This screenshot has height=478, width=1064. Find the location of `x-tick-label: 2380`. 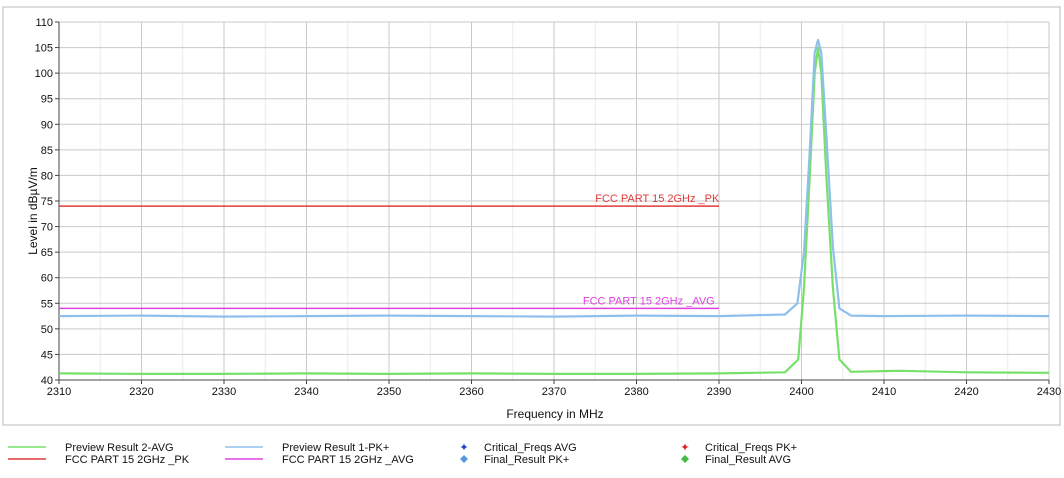

x-tick-label: 2380 is located at coordinates (636, 392).